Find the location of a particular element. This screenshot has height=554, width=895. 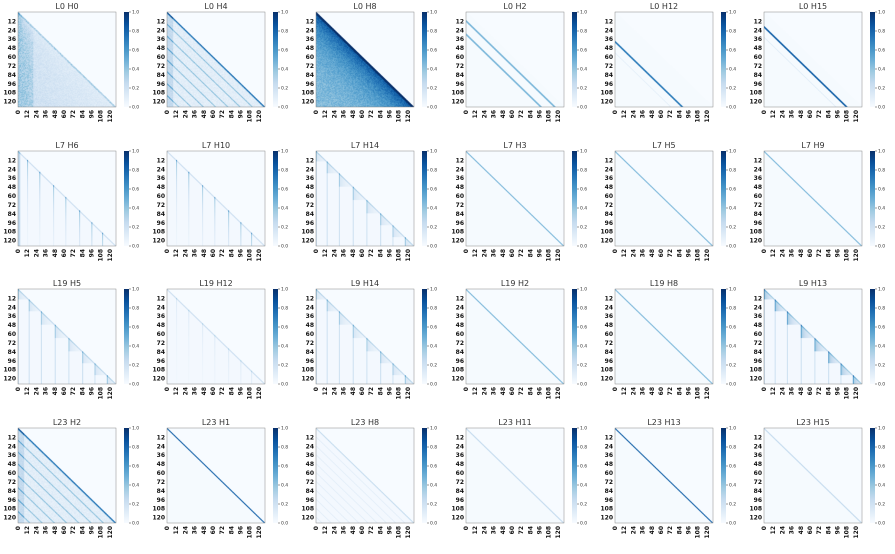

panel-title: L23 H11 is located at coordinates (514, 422).